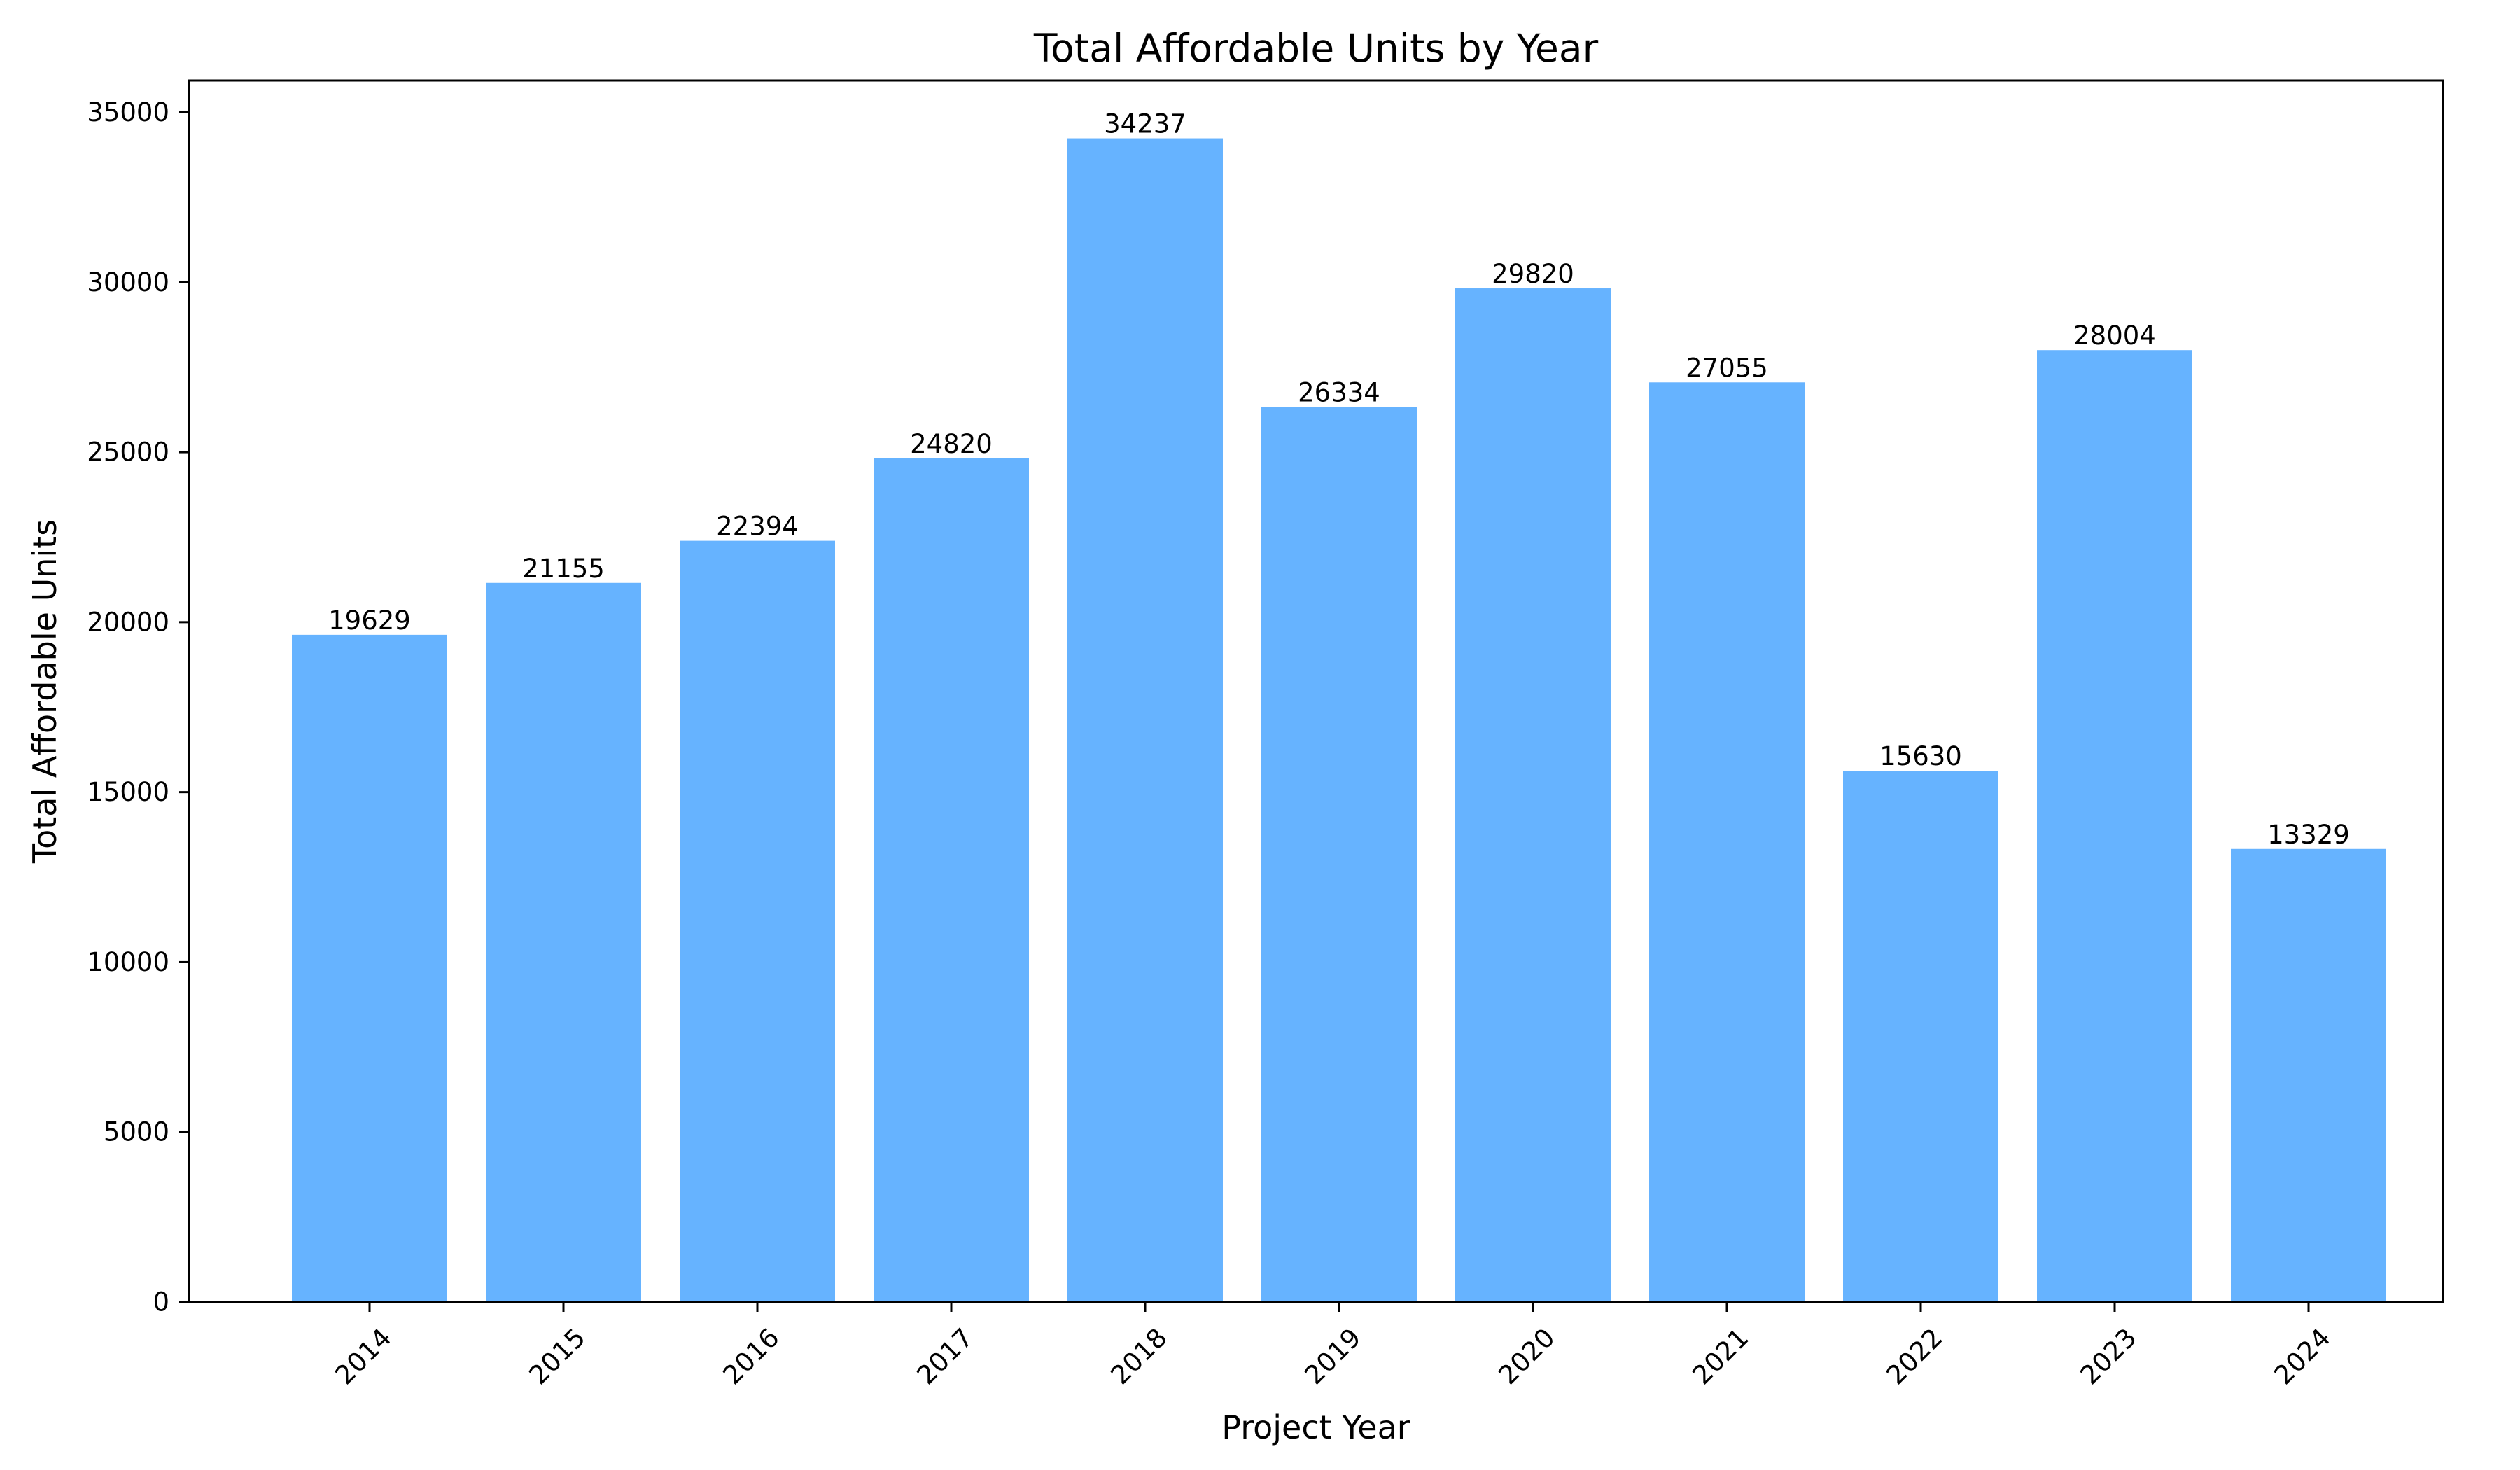 This screenshot has height=1470, width=2520. Describe the element at coordinates (136, 1132) in the screenshot. I see `y-tick-label-5000: 5000` at that location.